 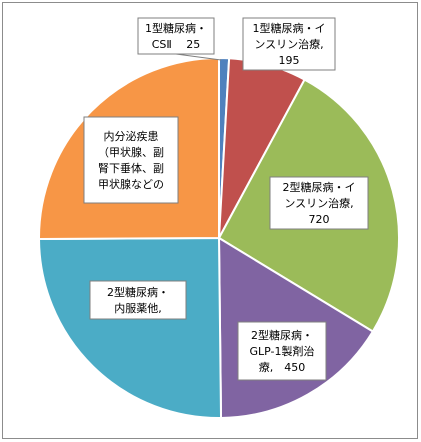 What do you see at coordinates (131, 136) in the screenshot?
I see `slice-label-line: 内分泌疾患` at bounding box center [131, 136].